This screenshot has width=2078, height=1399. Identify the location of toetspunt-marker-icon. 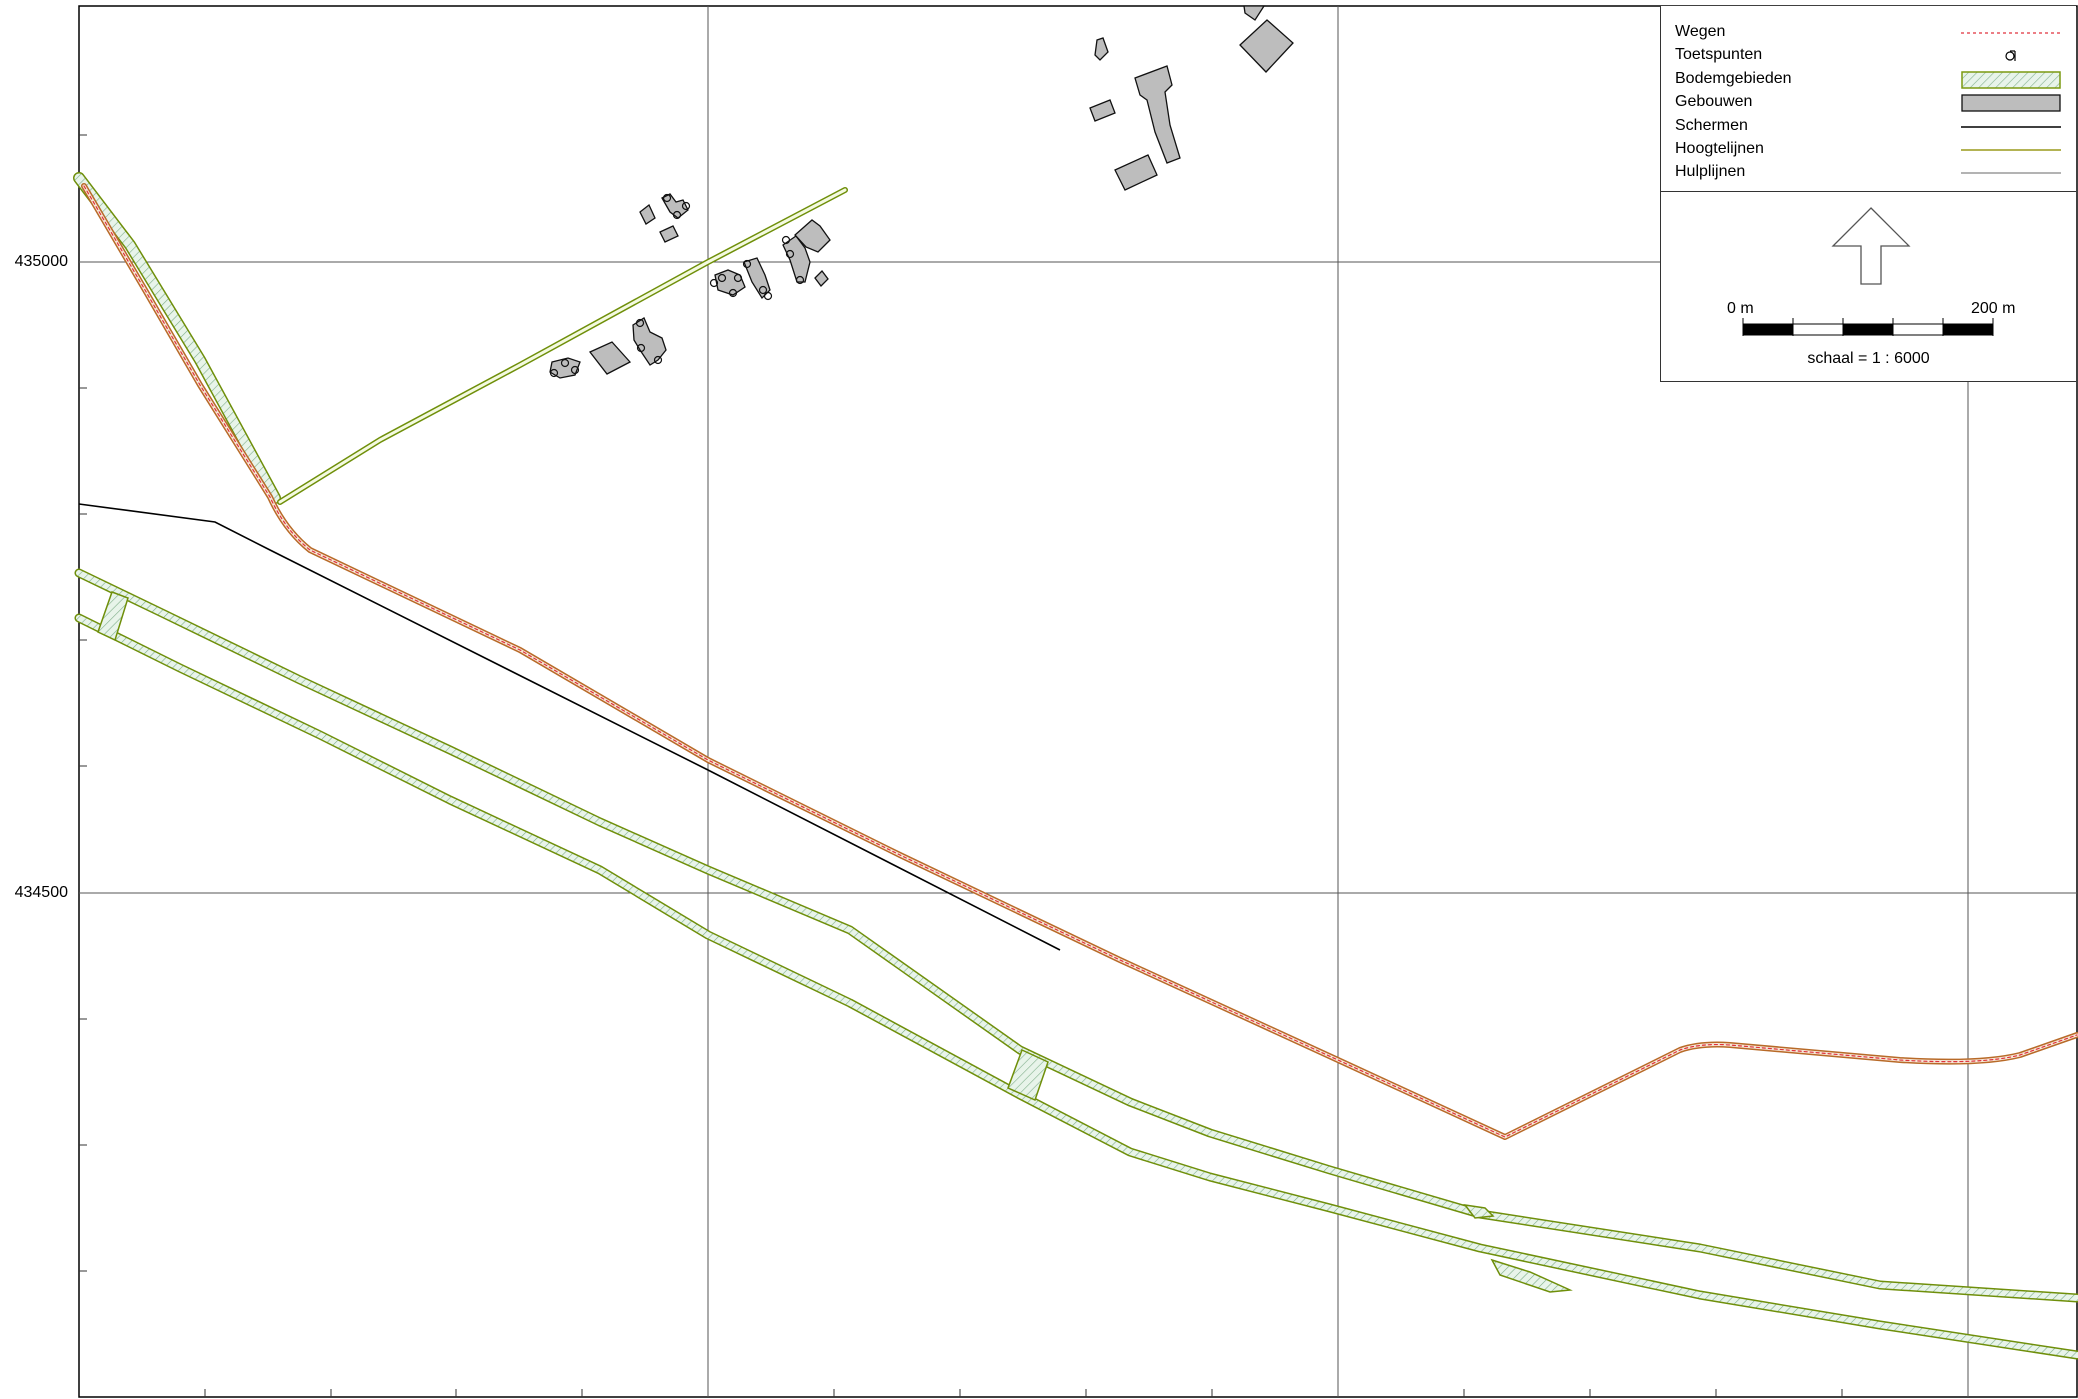
(2010, 56).